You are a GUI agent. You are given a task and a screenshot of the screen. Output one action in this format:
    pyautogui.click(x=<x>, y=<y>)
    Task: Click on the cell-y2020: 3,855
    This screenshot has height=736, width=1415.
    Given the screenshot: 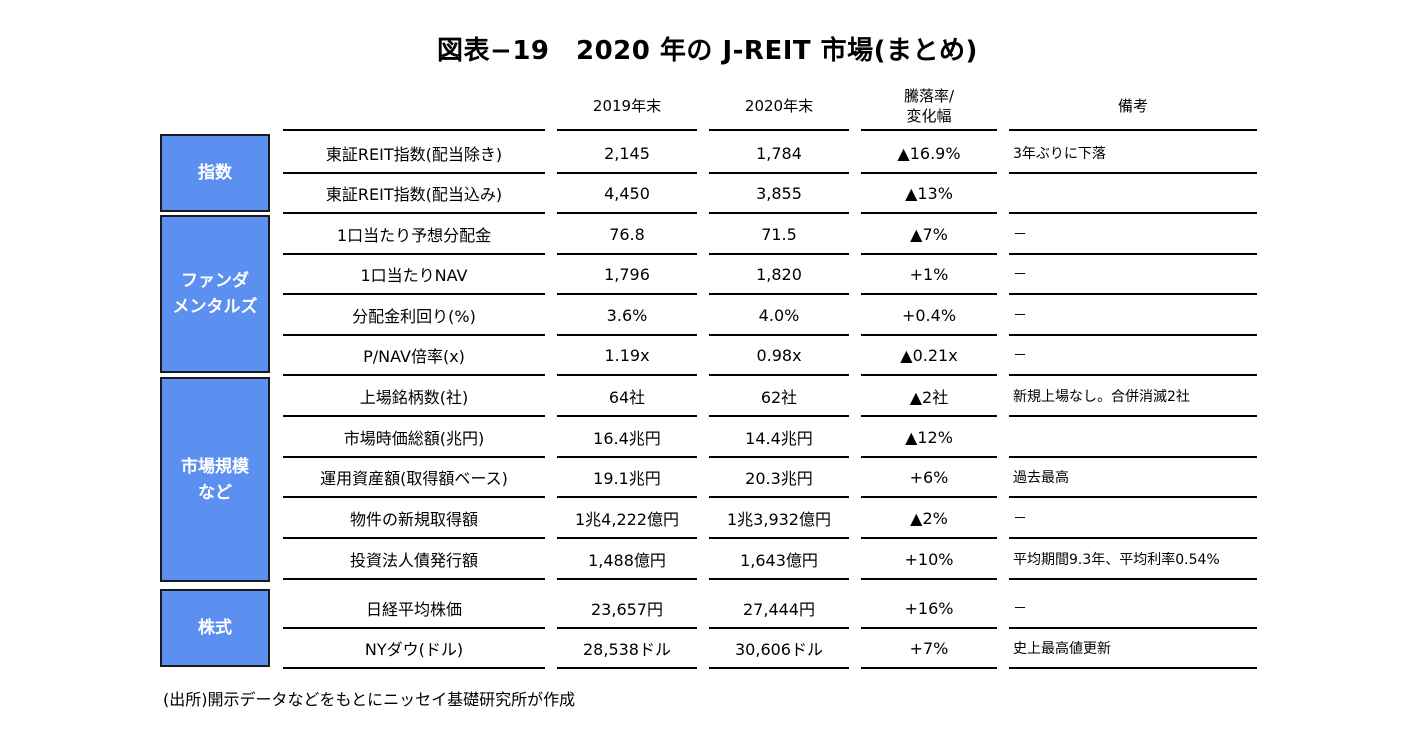 What is the action you would take?
    pyautogui.click(x=779, y=193)
    